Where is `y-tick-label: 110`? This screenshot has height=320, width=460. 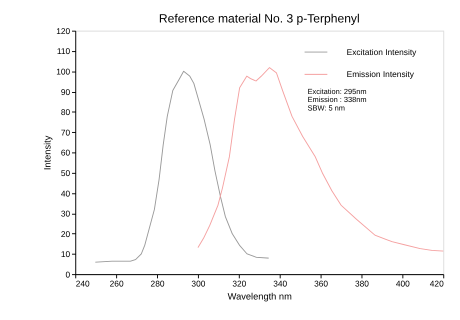
y-tick-label: 110 is located at coordinates (63, 51).